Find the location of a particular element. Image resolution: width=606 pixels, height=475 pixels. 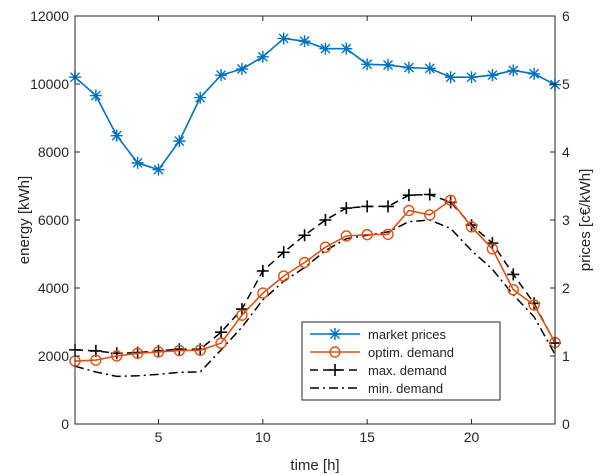

legend-entry: optim. demand is located at coordinates (382, 352).